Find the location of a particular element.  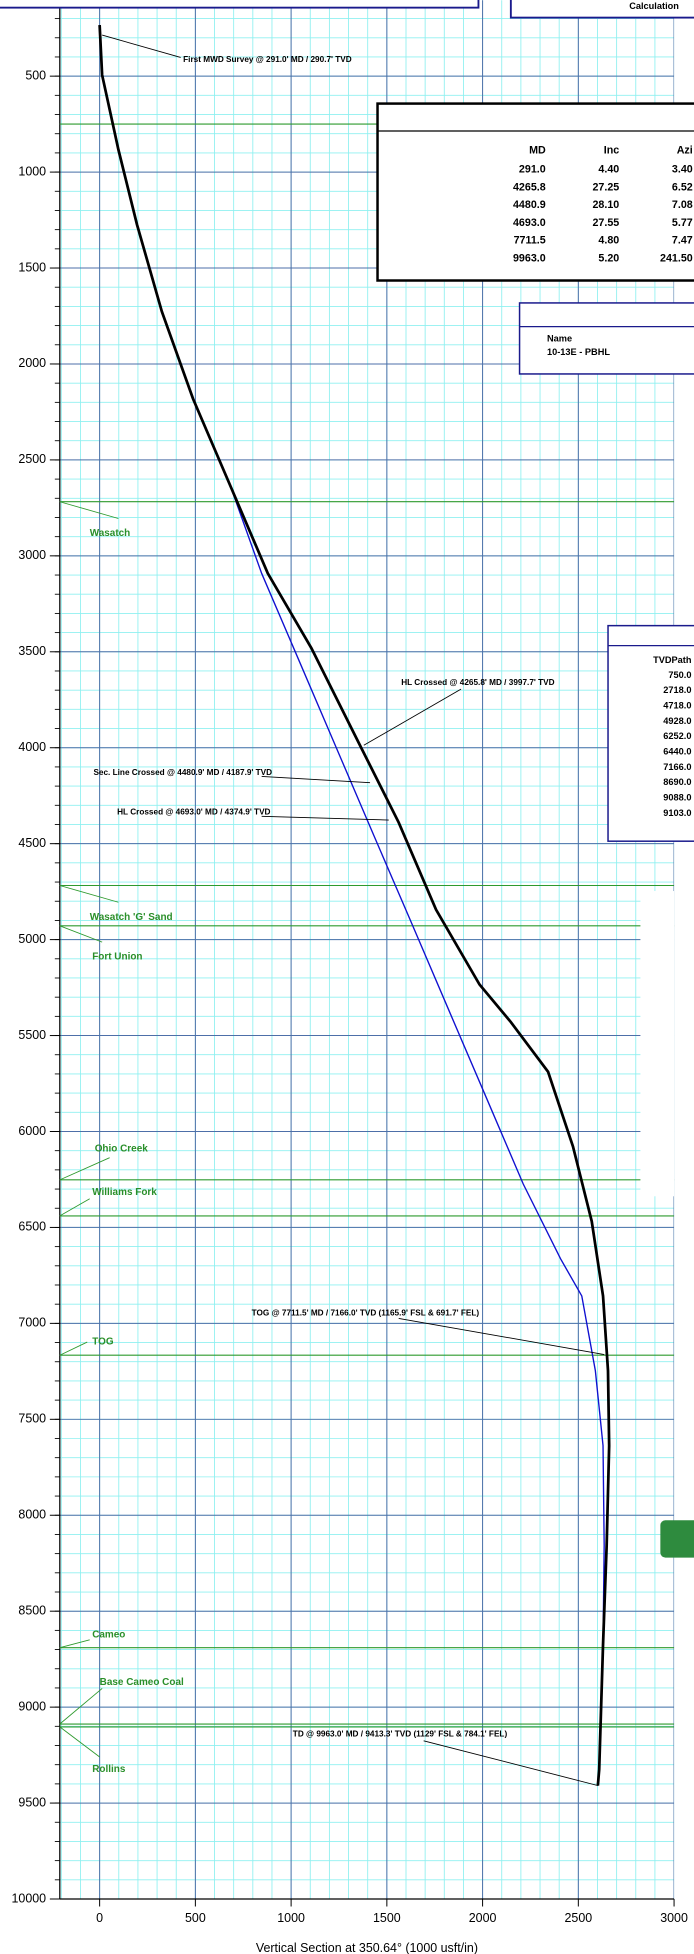

x-tick-label: 3000 is located at coordinates (674, 1918).